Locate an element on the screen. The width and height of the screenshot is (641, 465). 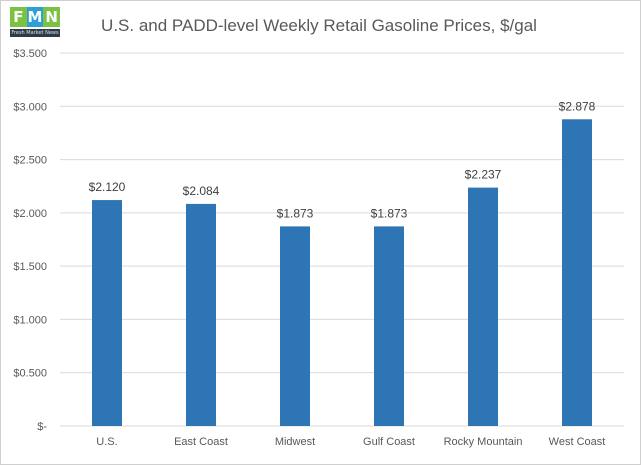
fmn-logo: F M N Fresh Market News is located at coordinates (35, 22).